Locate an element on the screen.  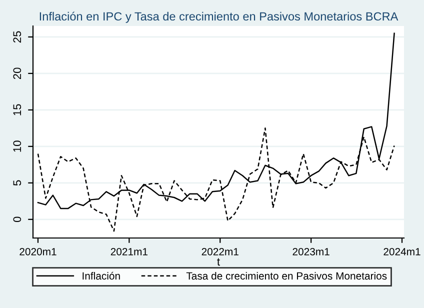
x-tick-label: 2022m1 is located at coordinates (220, 252).